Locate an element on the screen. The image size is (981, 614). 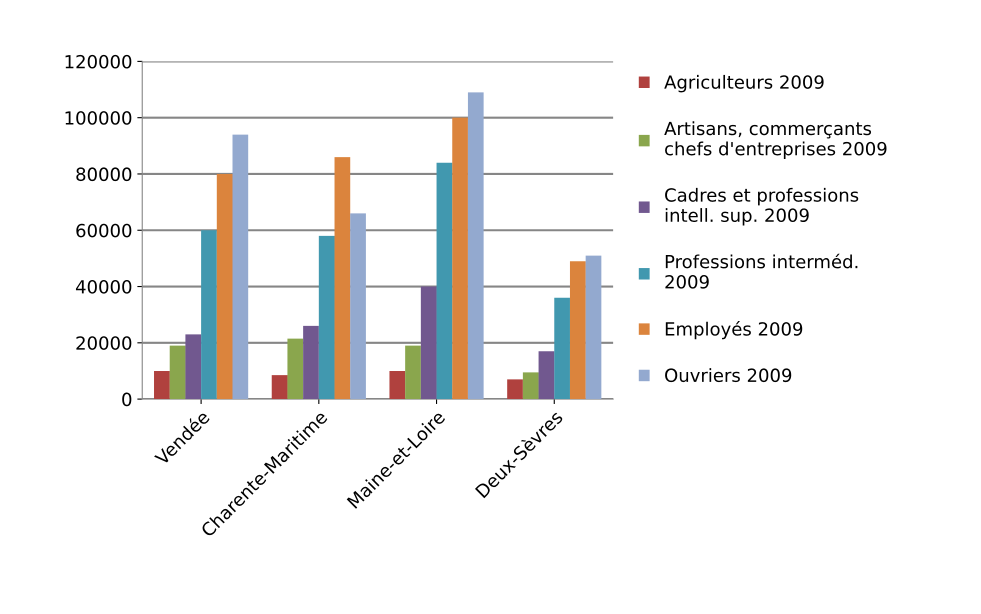
legend-label: Agriculteurs 2009 is located at coordinates (744, 83).